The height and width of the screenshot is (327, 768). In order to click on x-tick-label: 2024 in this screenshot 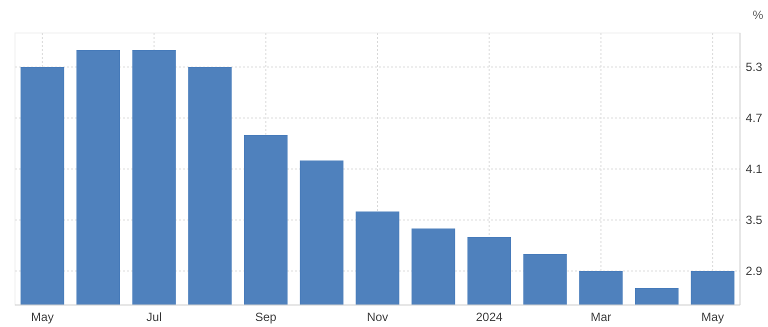, I will do `click(489, 317)`.